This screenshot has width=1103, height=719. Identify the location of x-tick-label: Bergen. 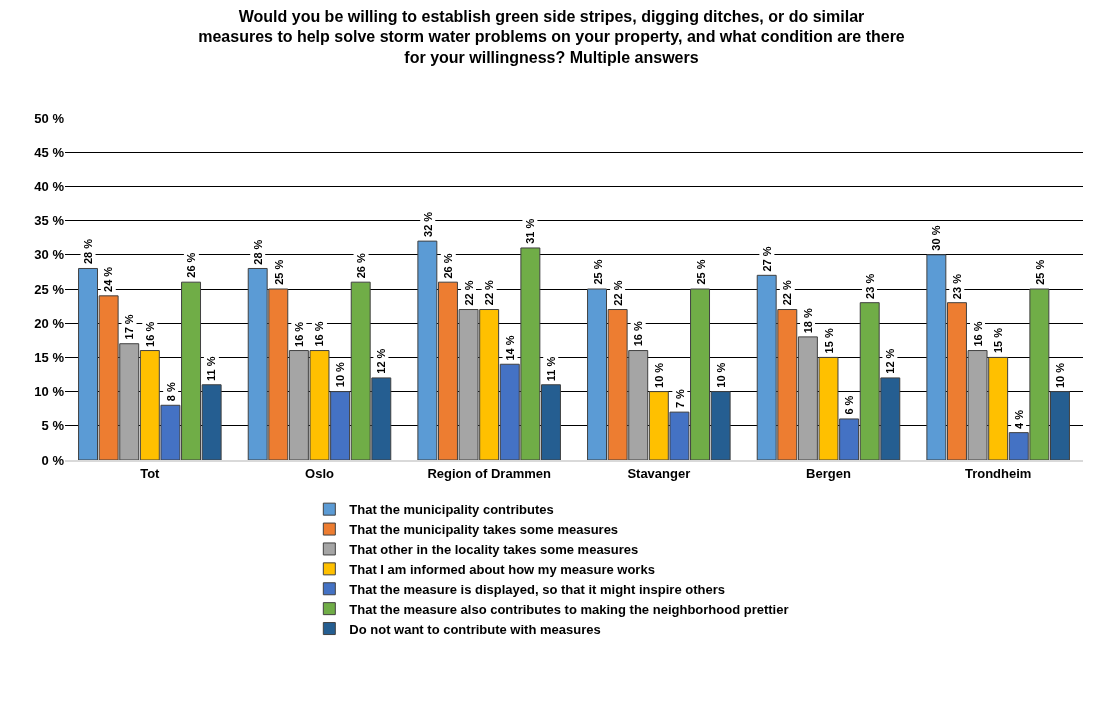
(828, 473).